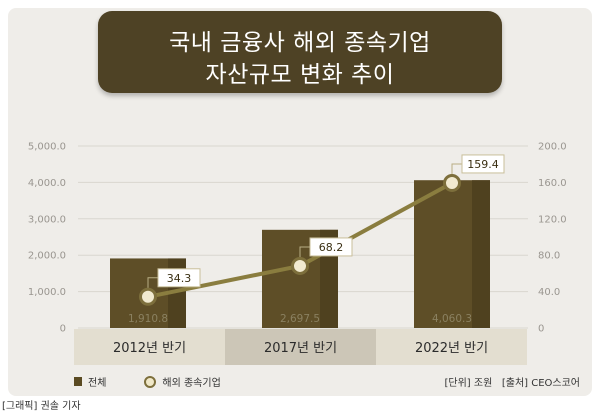 The height and width of the screenshot is (412, 600). Describe the element at coordinates (47, 256) in the screenshot. I see `left-axis-tick-label: 2,000.0` at that location.